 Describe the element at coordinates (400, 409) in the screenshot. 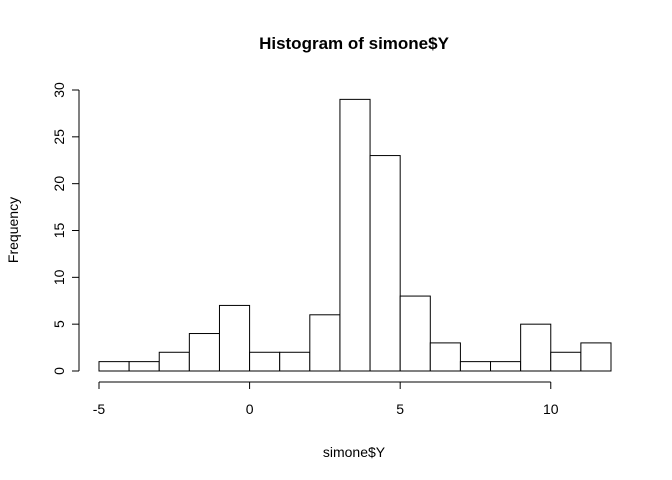

I see `x-tick-label: 5` at that location.